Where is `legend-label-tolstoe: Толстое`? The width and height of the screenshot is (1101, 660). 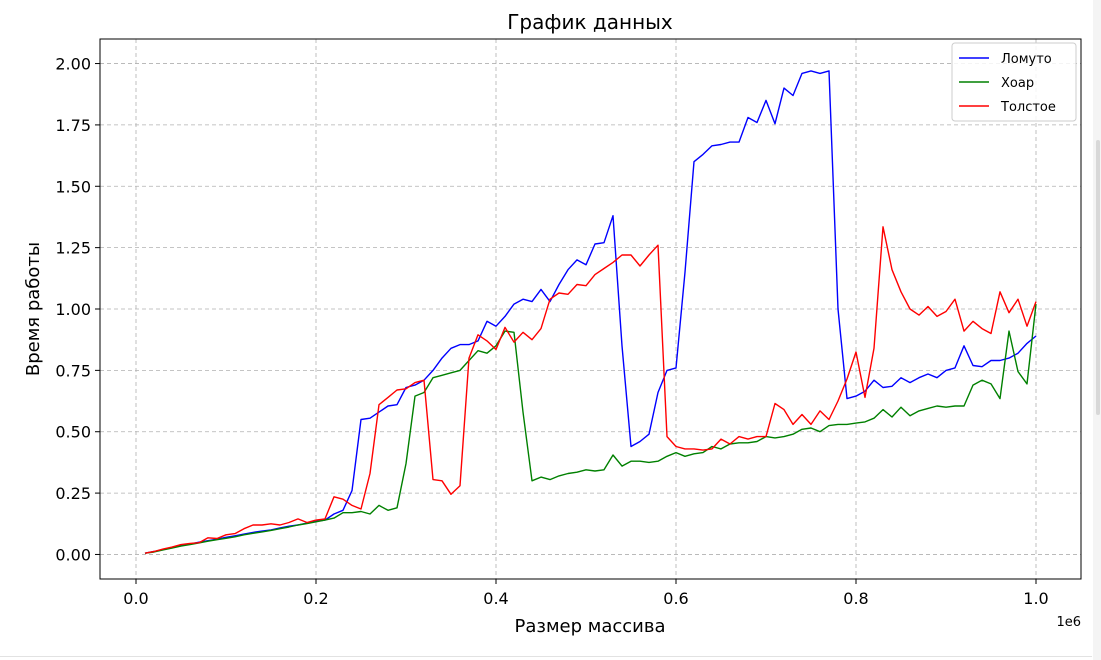
legend-label-tolstoe: Толстое is located at coordinates (1028, 107).